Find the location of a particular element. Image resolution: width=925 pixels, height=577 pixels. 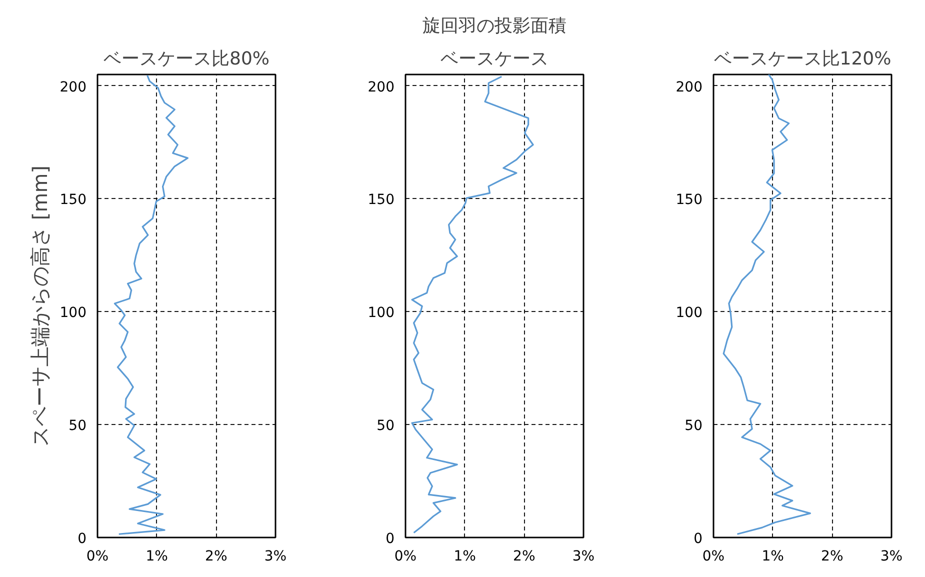

chart-title: ベースケース比120% is located at coordinates (803, 59).